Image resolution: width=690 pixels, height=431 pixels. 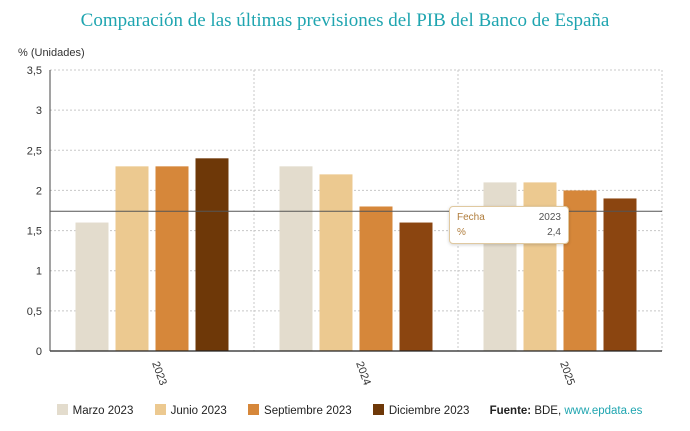 I want to click on legend-item-diciembre: Diciembre 2023, so click(x=421, y=410).